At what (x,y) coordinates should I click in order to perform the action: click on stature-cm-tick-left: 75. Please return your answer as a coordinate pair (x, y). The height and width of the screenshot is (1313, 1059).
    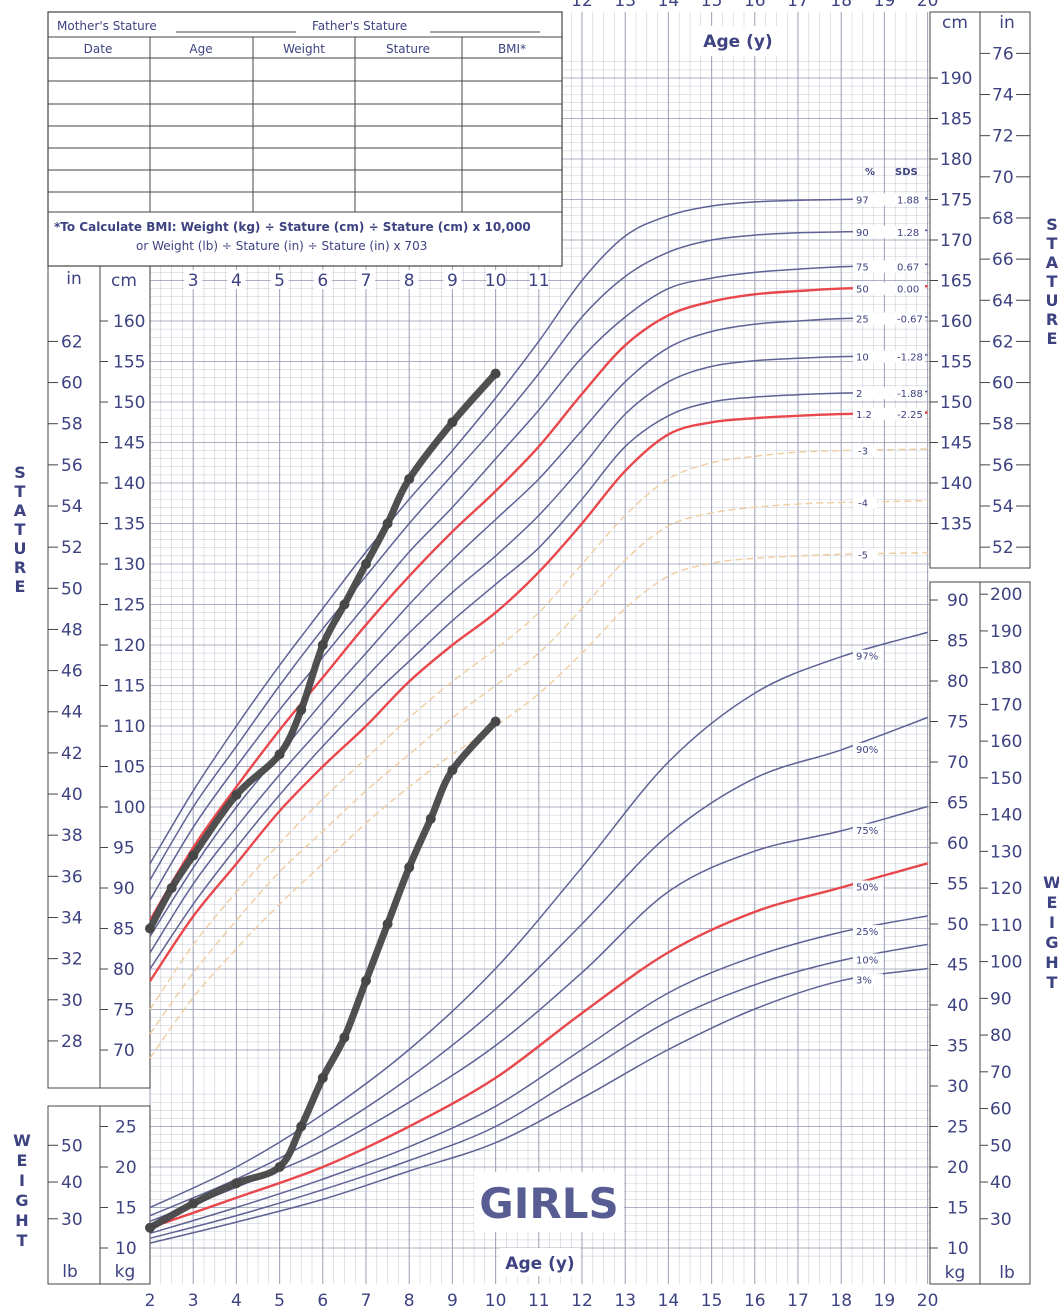
    Looking at the image, I should click on (124, 1011).